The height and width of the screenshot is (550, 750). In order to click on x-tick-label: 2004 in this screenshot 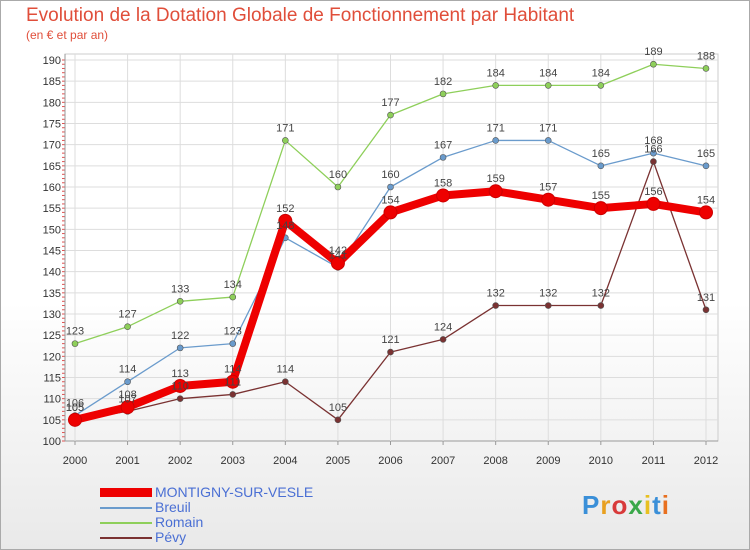, I will do `click(285, 461)`.